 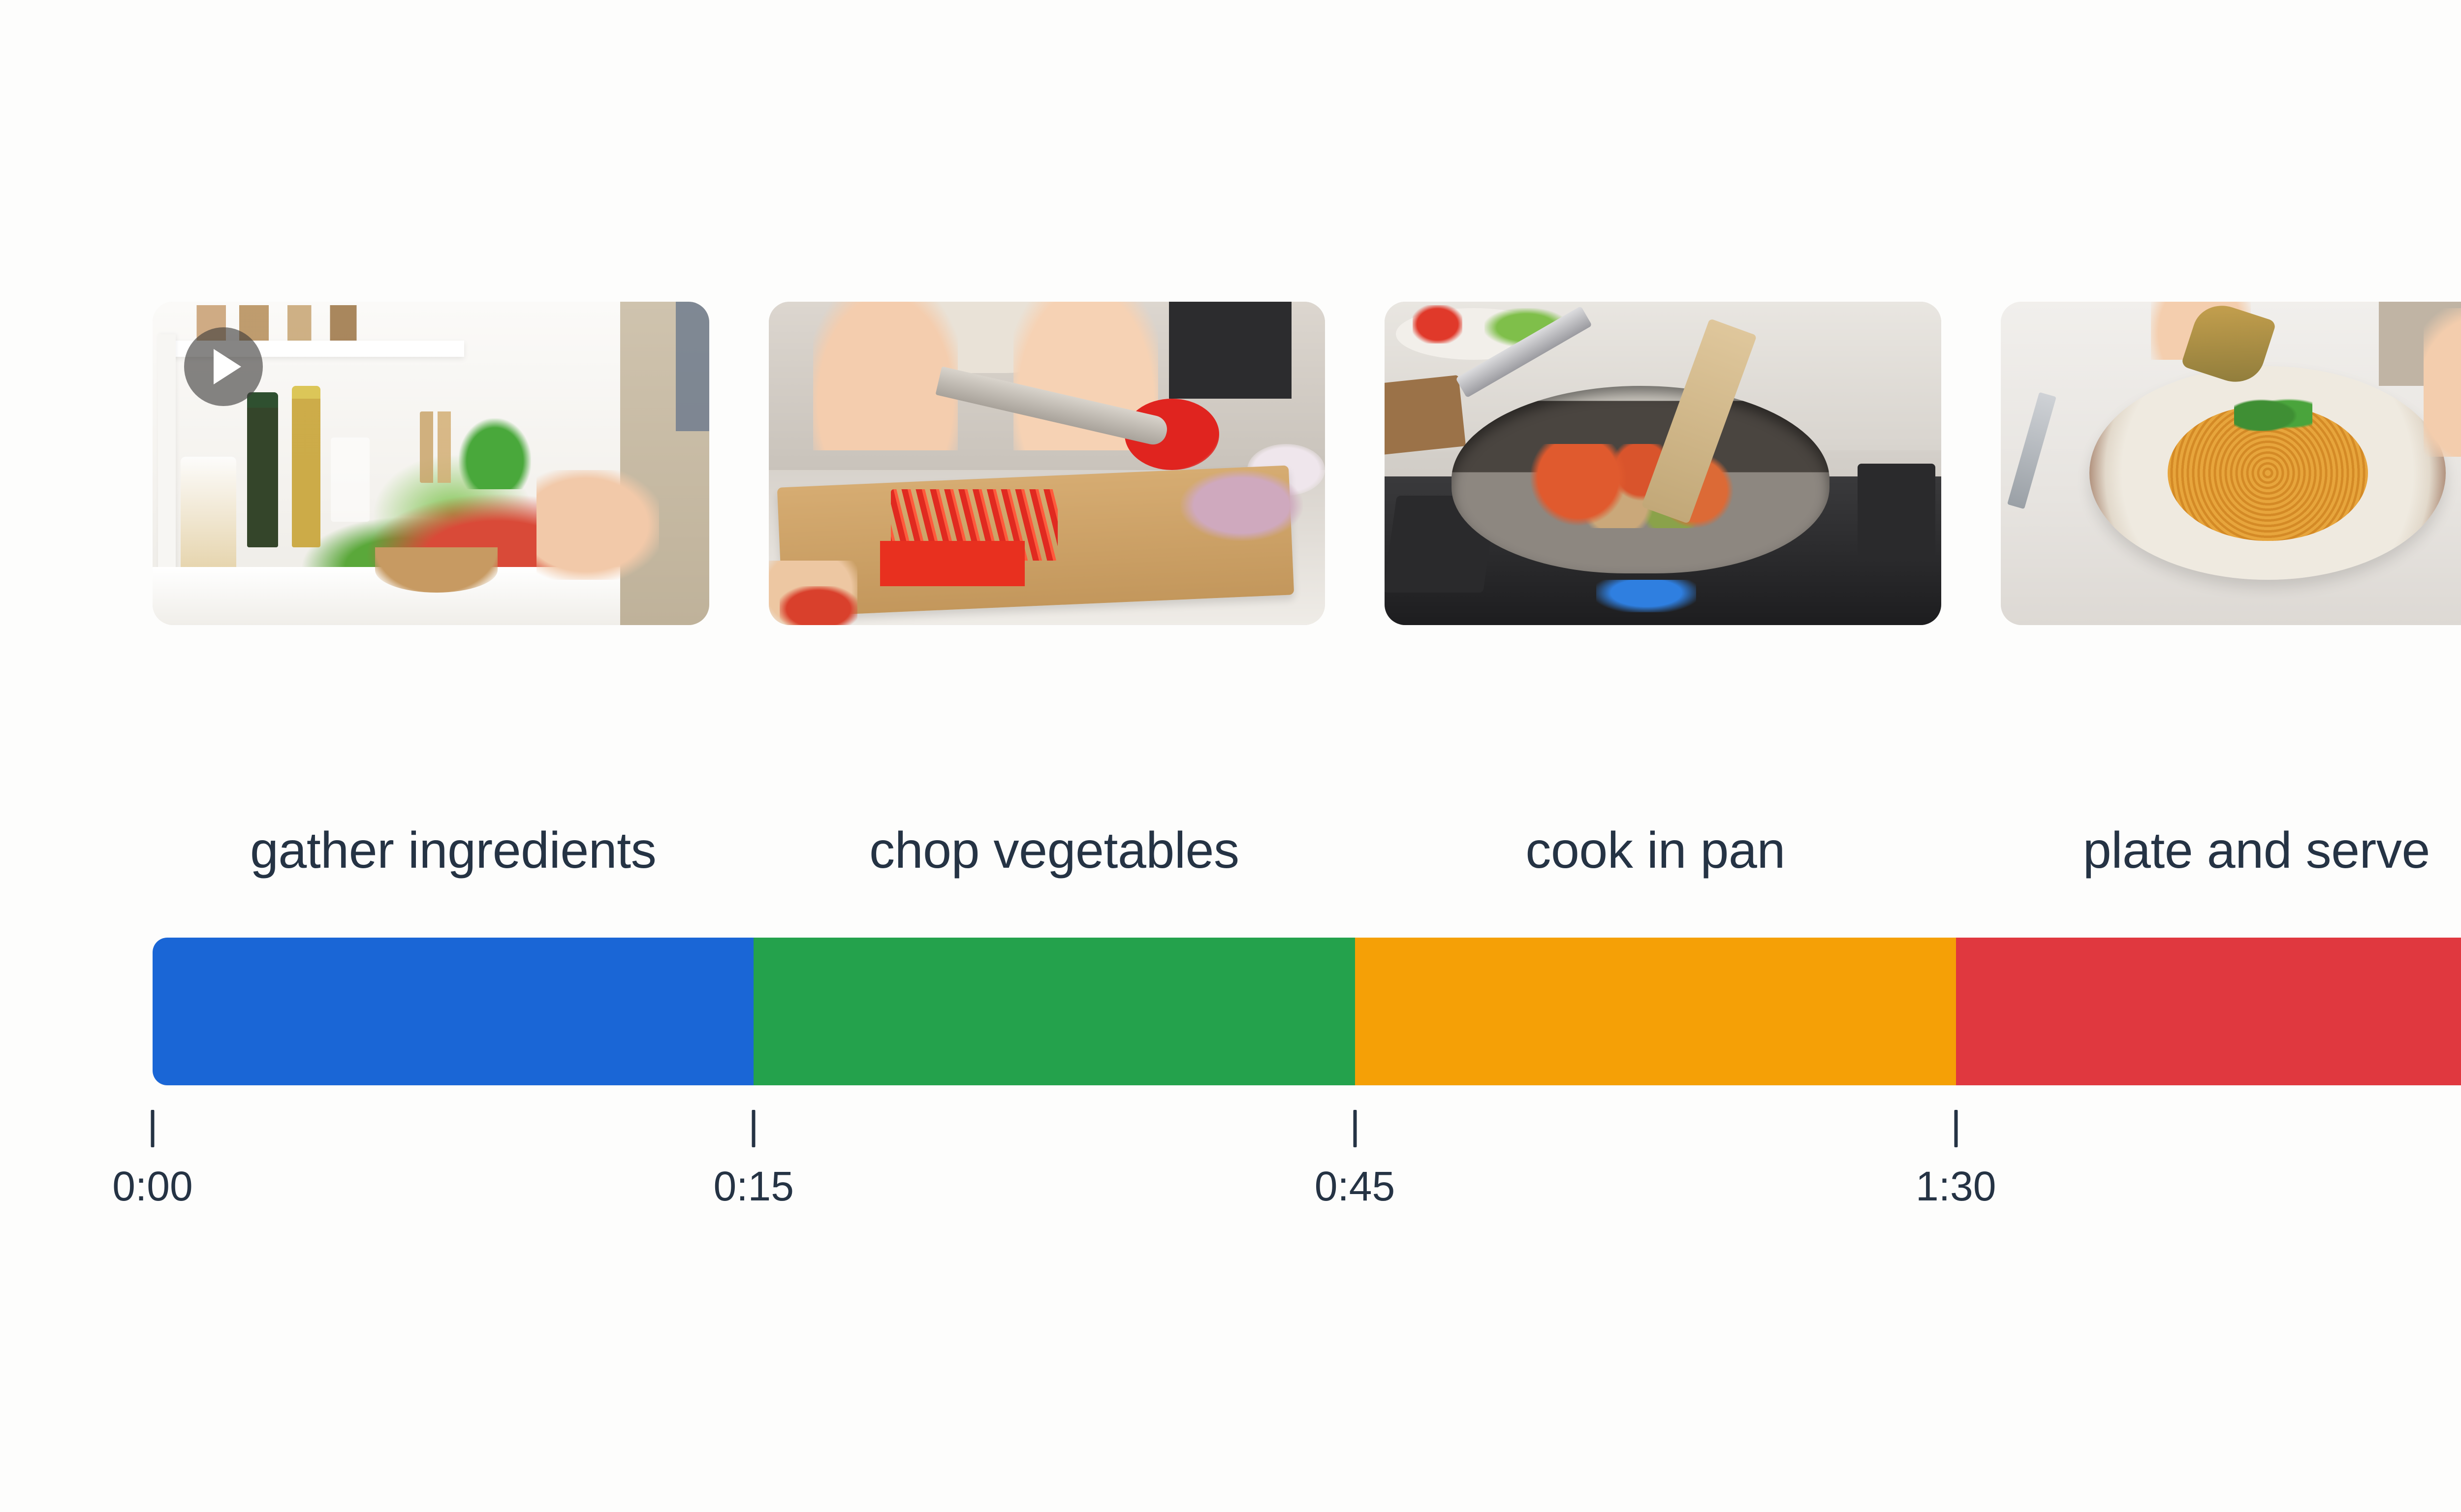 I want to click on thumbnail-gather-ingredients, so click(x=431, y=463).